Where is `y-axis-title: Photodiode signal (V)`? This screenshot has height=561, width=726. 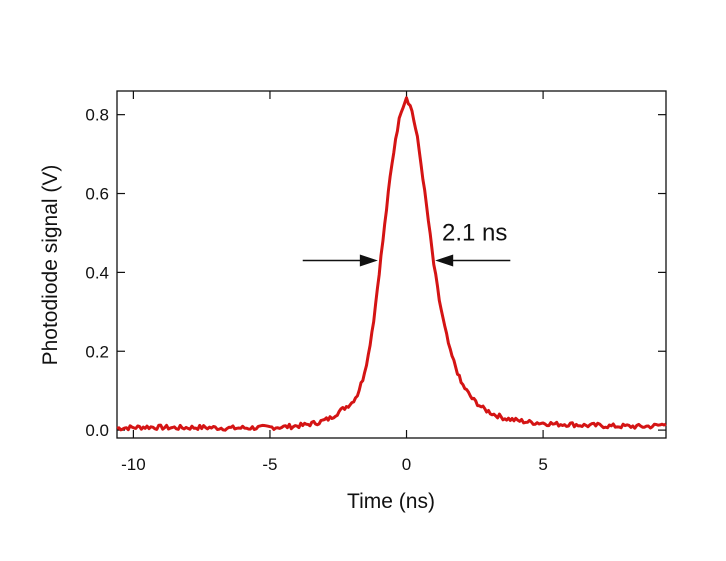 y-axis-title: Photodiode signal (V) is located at coordinates (50, 265).